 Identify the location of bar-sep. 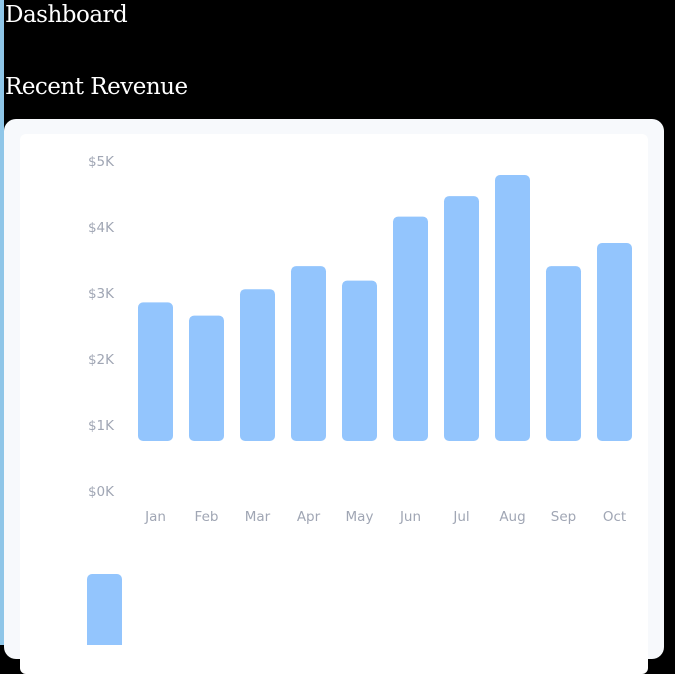
(563, 353).